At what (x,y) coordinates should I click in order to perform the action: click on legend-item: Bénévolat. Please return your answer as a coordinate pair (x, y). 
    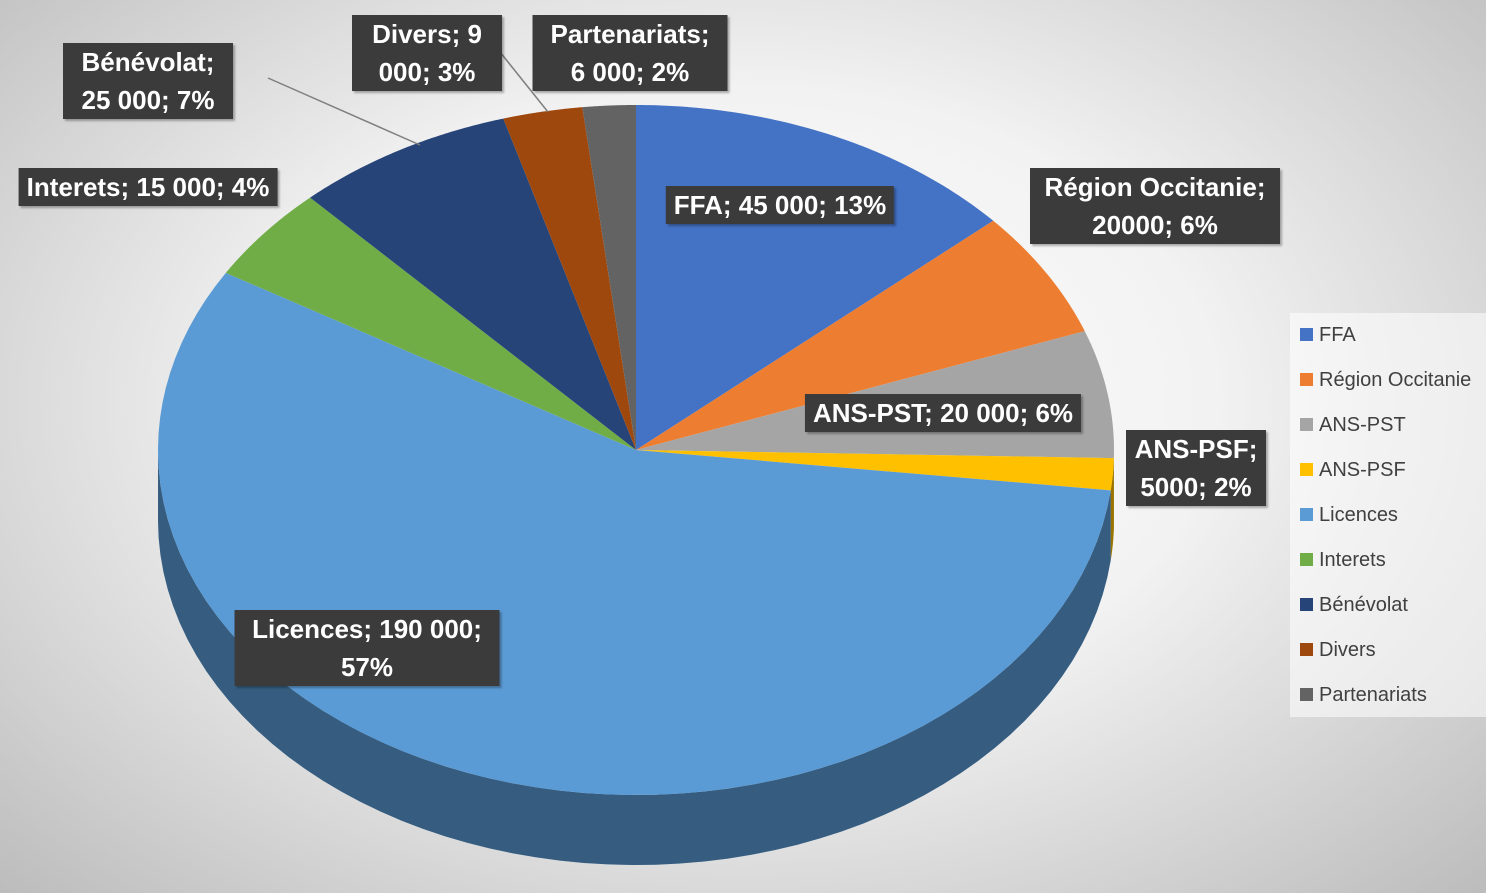
    Looking at the image, I should click on (1354, 605).